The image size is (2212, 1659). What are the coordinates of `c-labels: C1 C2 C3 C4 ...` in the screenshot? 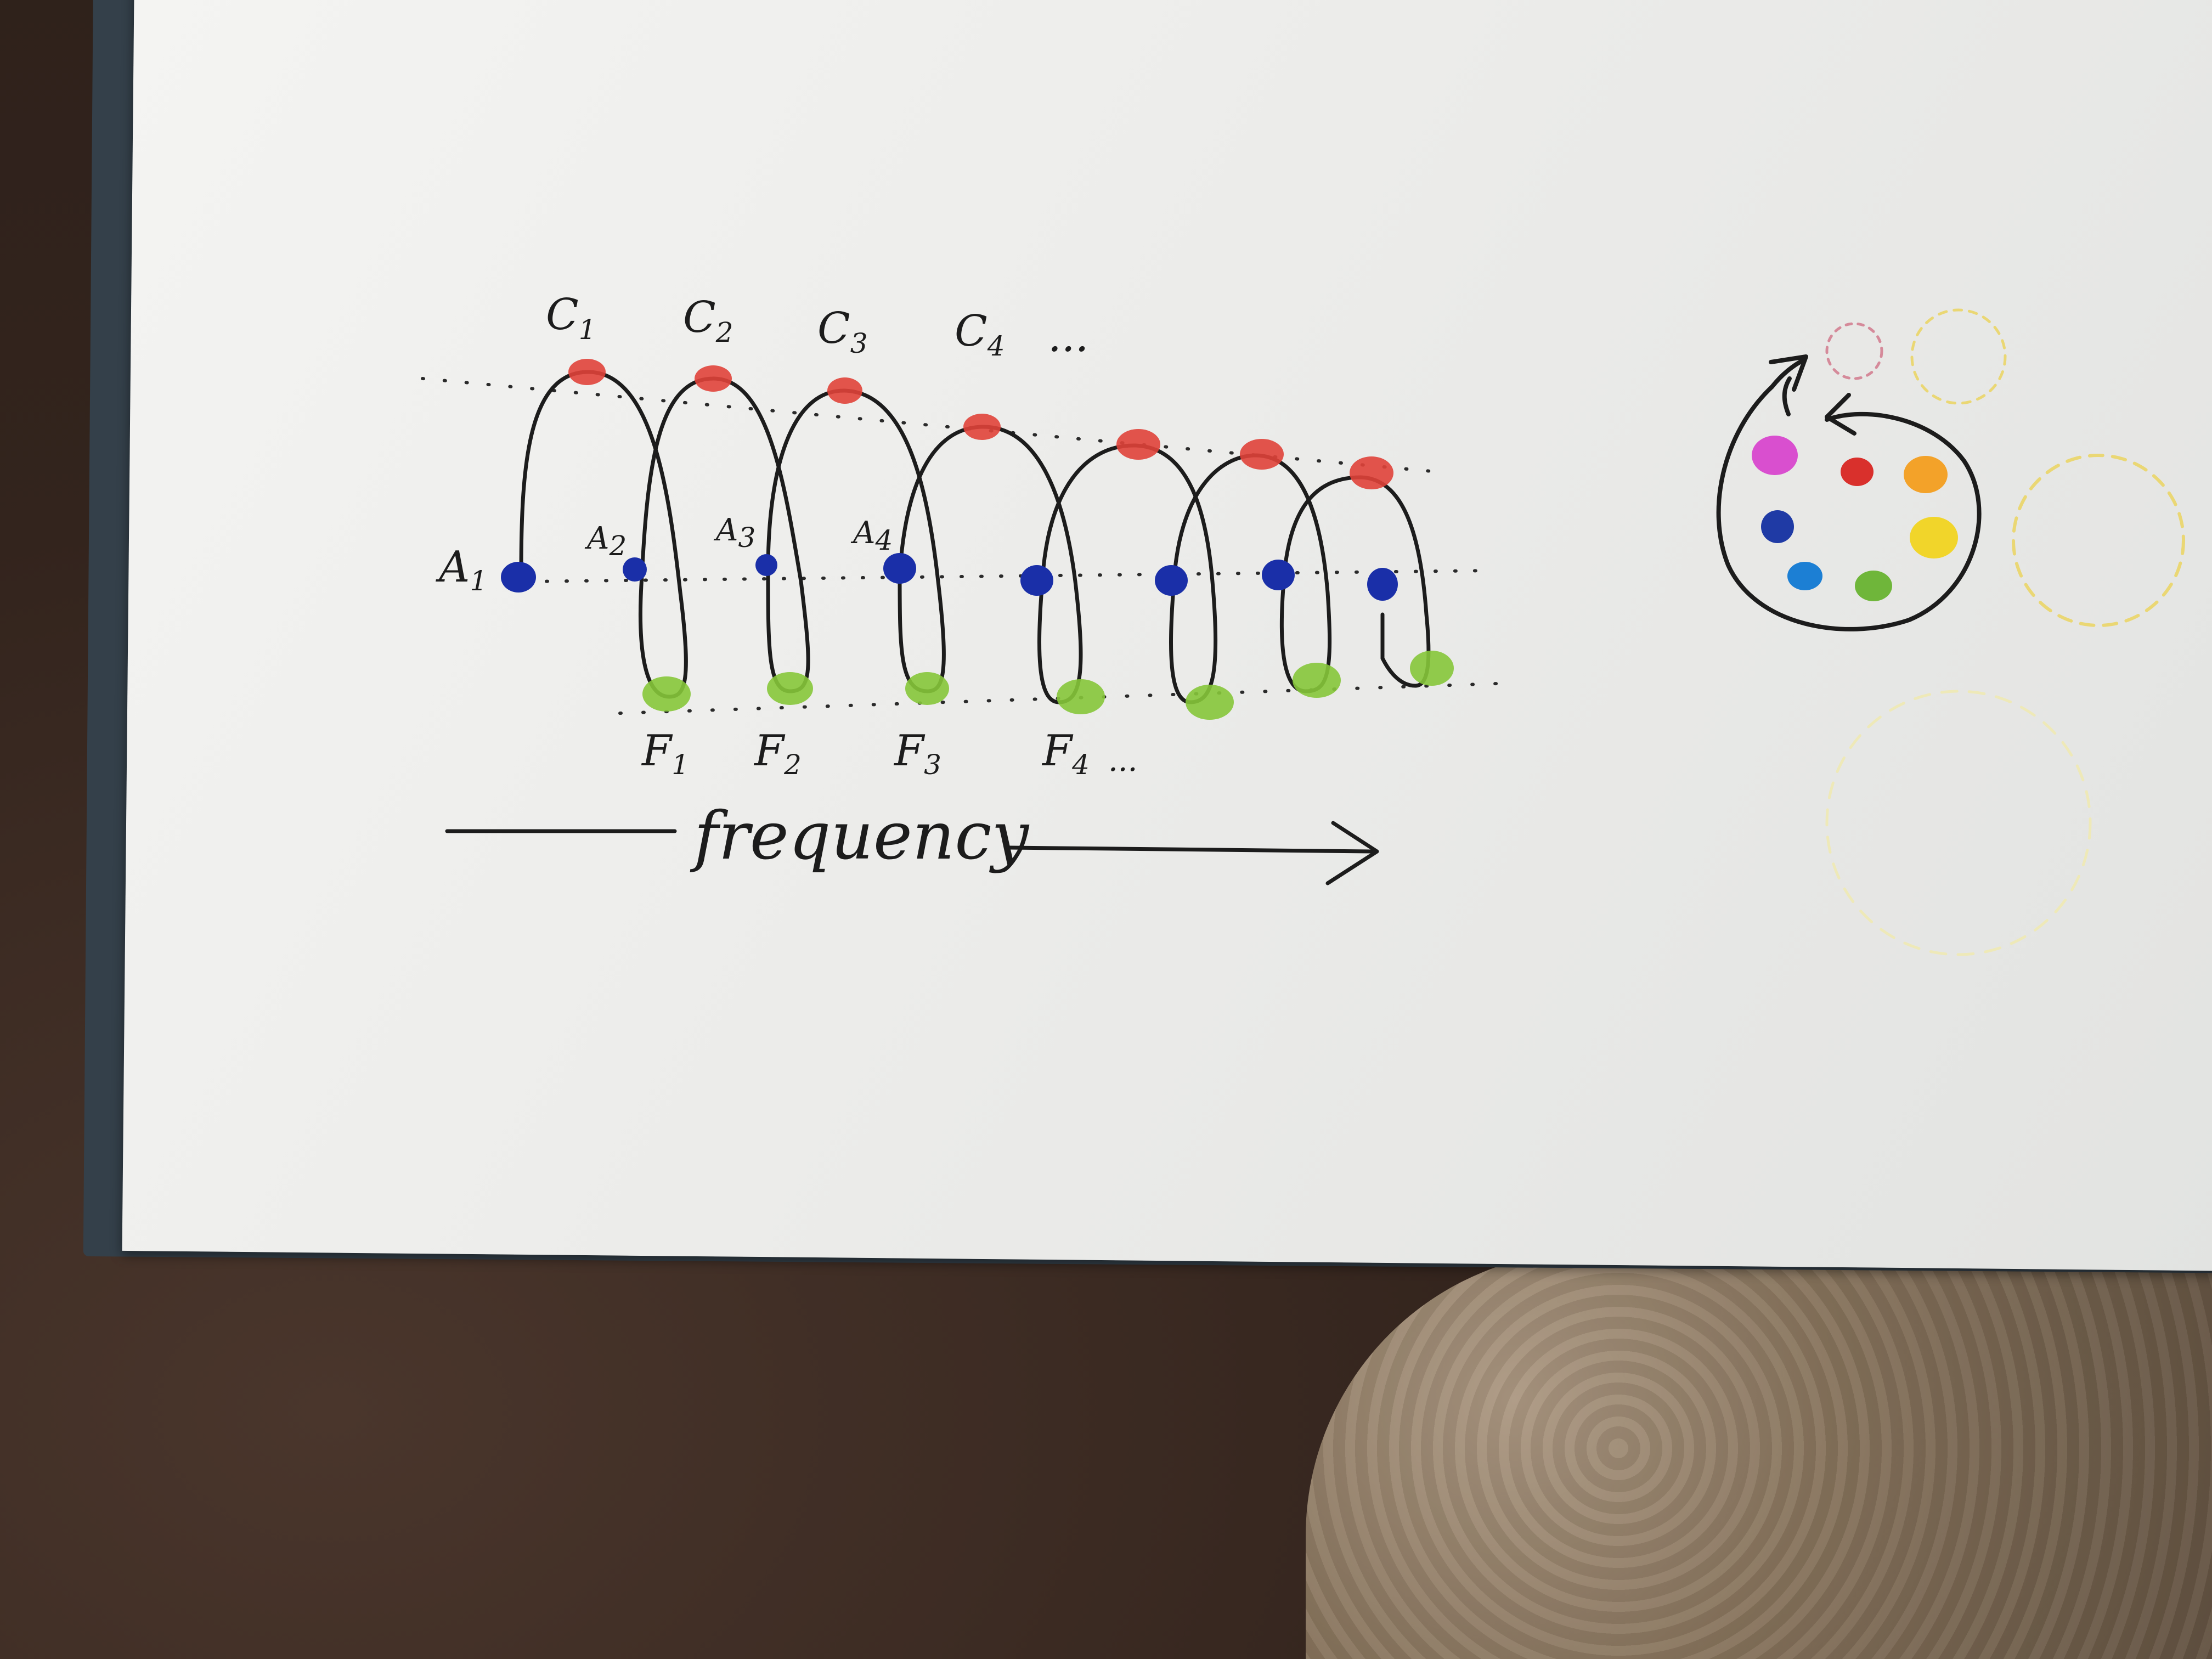 It's located at (817, 326).